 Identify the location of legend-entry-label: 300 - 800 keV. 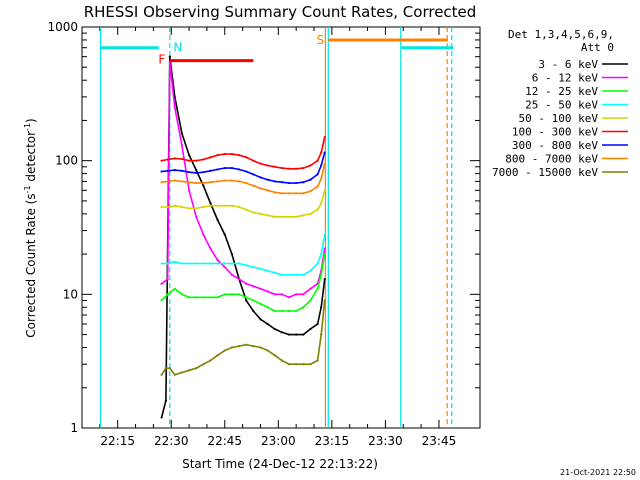
(555, 145).